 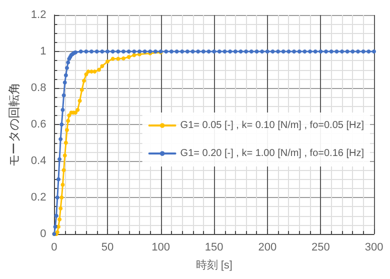 What do you see at coordinates (267, 248) in the screenshot?
I see `x-tick-label: 200` at bounding box center [267, 248].